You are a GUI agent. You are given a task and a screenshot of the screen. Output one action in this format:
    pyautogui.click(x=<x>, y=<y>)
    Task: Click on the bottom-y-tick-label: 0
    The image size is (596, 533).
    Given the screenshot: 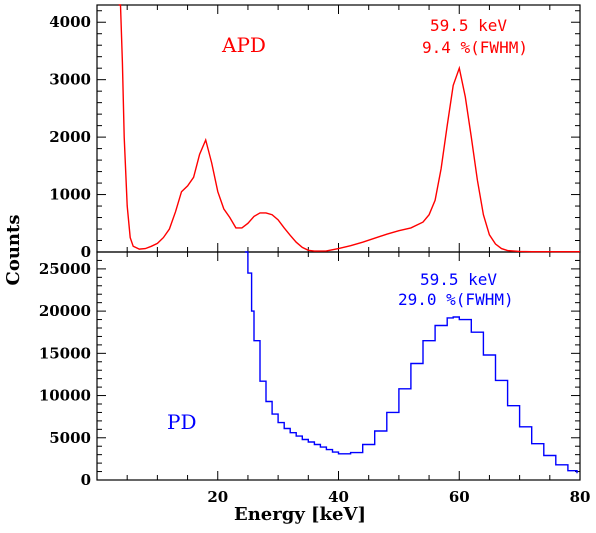 What is the action you would take?
    pyautogui.click(x=86, y=480)
    